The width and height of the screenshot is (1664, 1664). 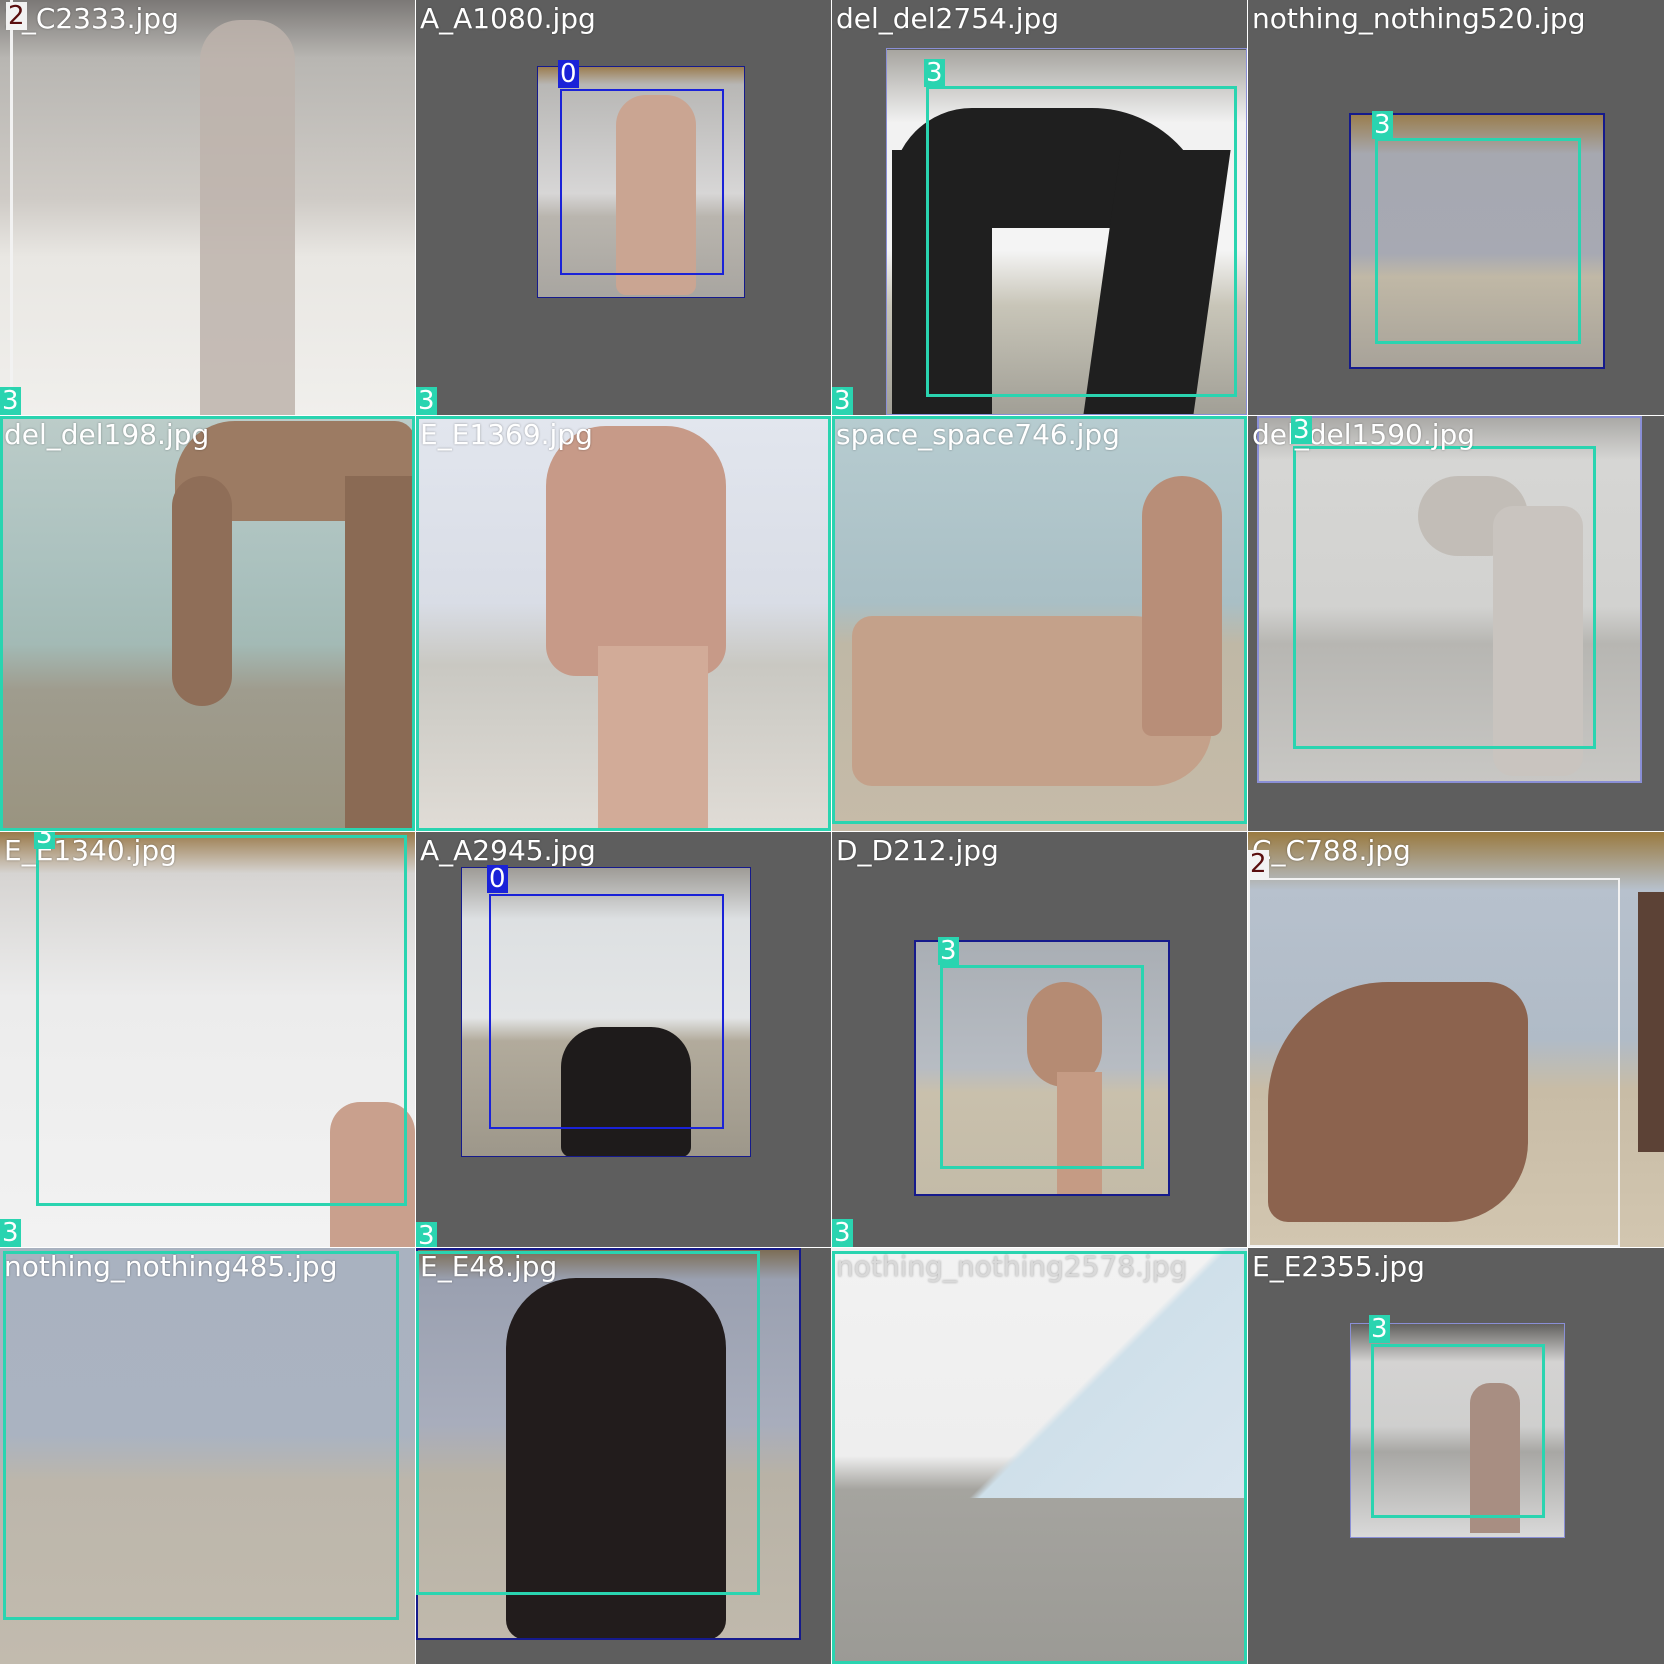 What do you see at coordinates (90, 850) in the screenshot?
I see `filename-label: E_E1340.jpg` at bounding box center [90, 850].